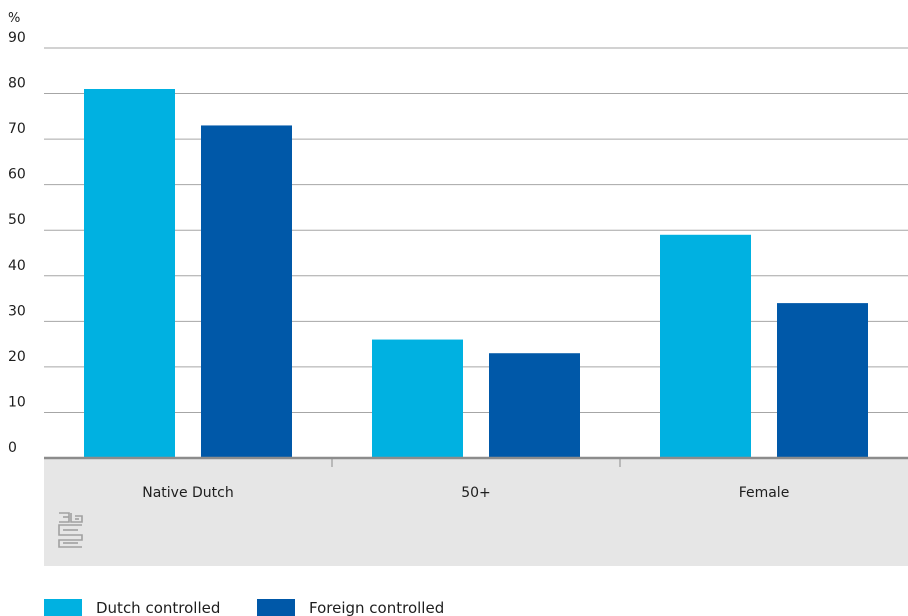 This screenshot has width=908, height=616. Describe the element at coordinates (12, 448) in the screenshot. I see `y-tick-label: 0` at that location.